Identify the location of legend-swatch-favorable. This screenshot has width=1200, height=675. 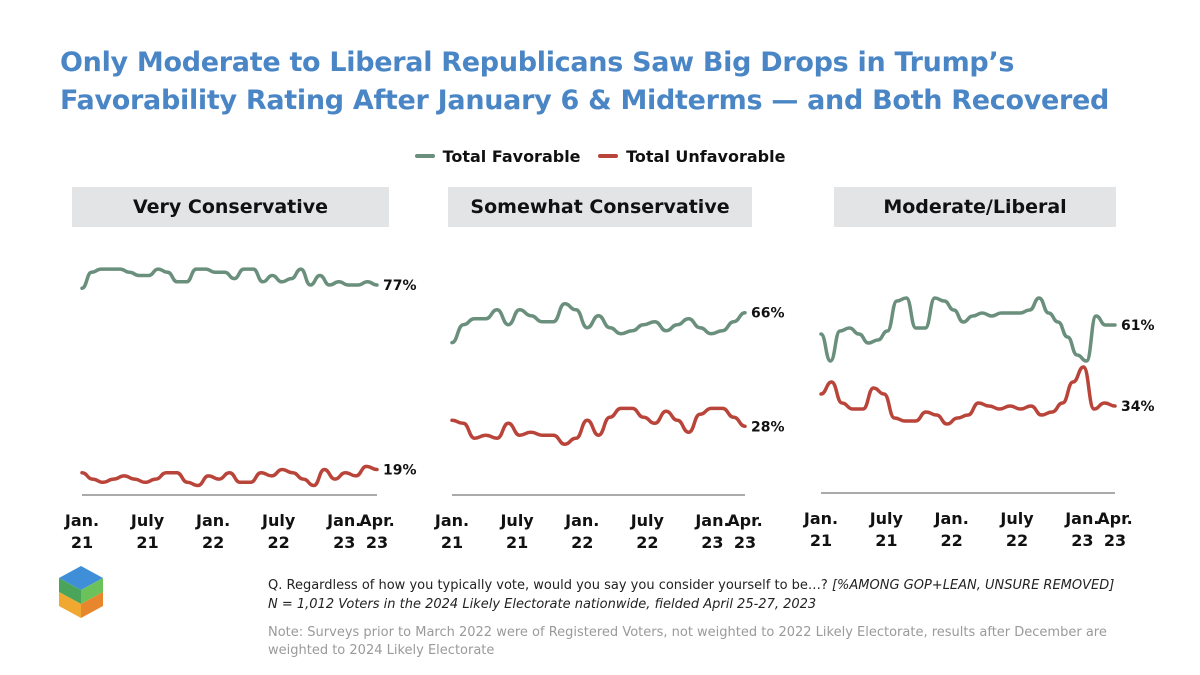
(424, 156).